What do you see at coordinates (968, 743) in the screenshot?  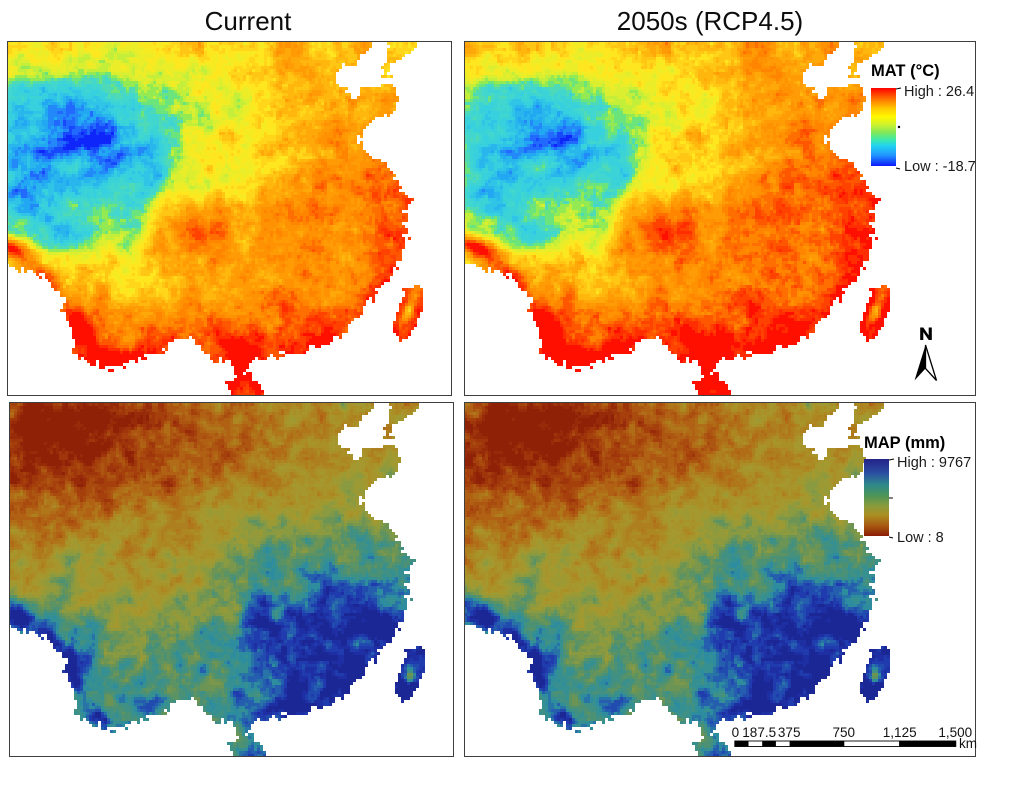 I see `svg-text: km` at bounding box center [968, 743].